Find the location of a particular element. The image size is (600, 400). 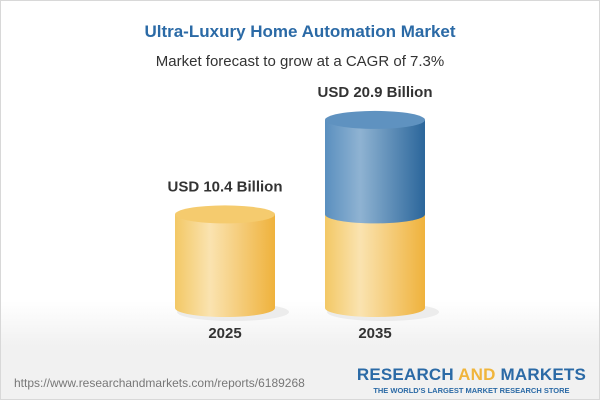

category-label: 2025 is located at coordinates (224, 333).